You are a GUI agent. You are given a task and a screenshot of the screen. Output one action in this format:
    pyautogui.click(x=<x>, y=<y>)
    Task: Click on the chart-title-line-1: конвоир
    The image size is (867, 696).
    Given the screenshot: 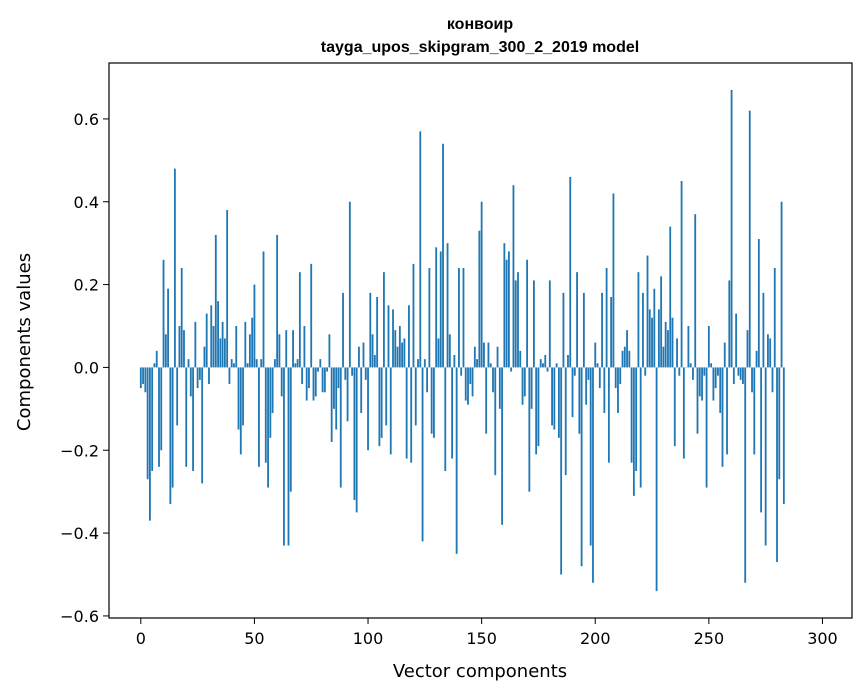 What is the action you would take?
    pyautogui.click(x=480, y=24)
    